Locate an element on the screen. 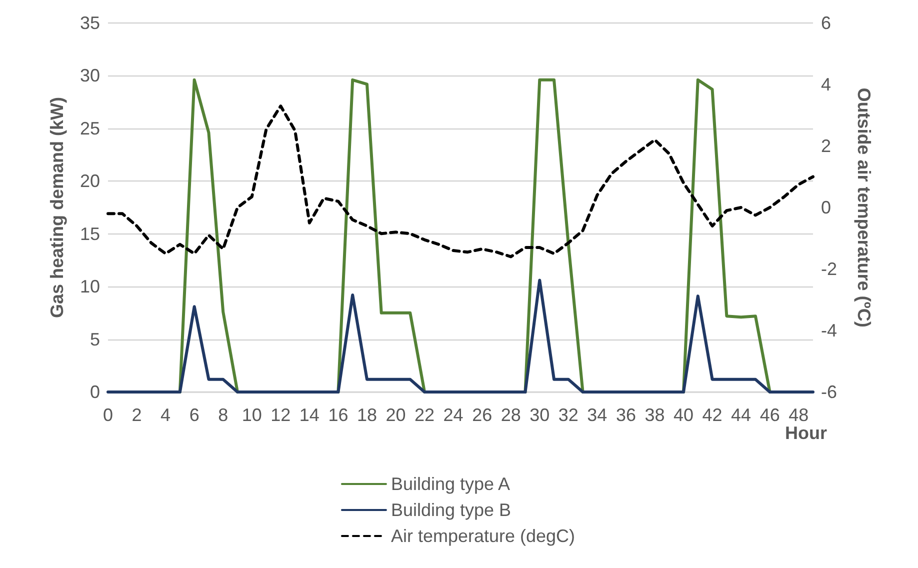 Image resolution: width=918 pixels, height=568 pixels. x-tick-label: 2 is located at coordinates (137, 415).